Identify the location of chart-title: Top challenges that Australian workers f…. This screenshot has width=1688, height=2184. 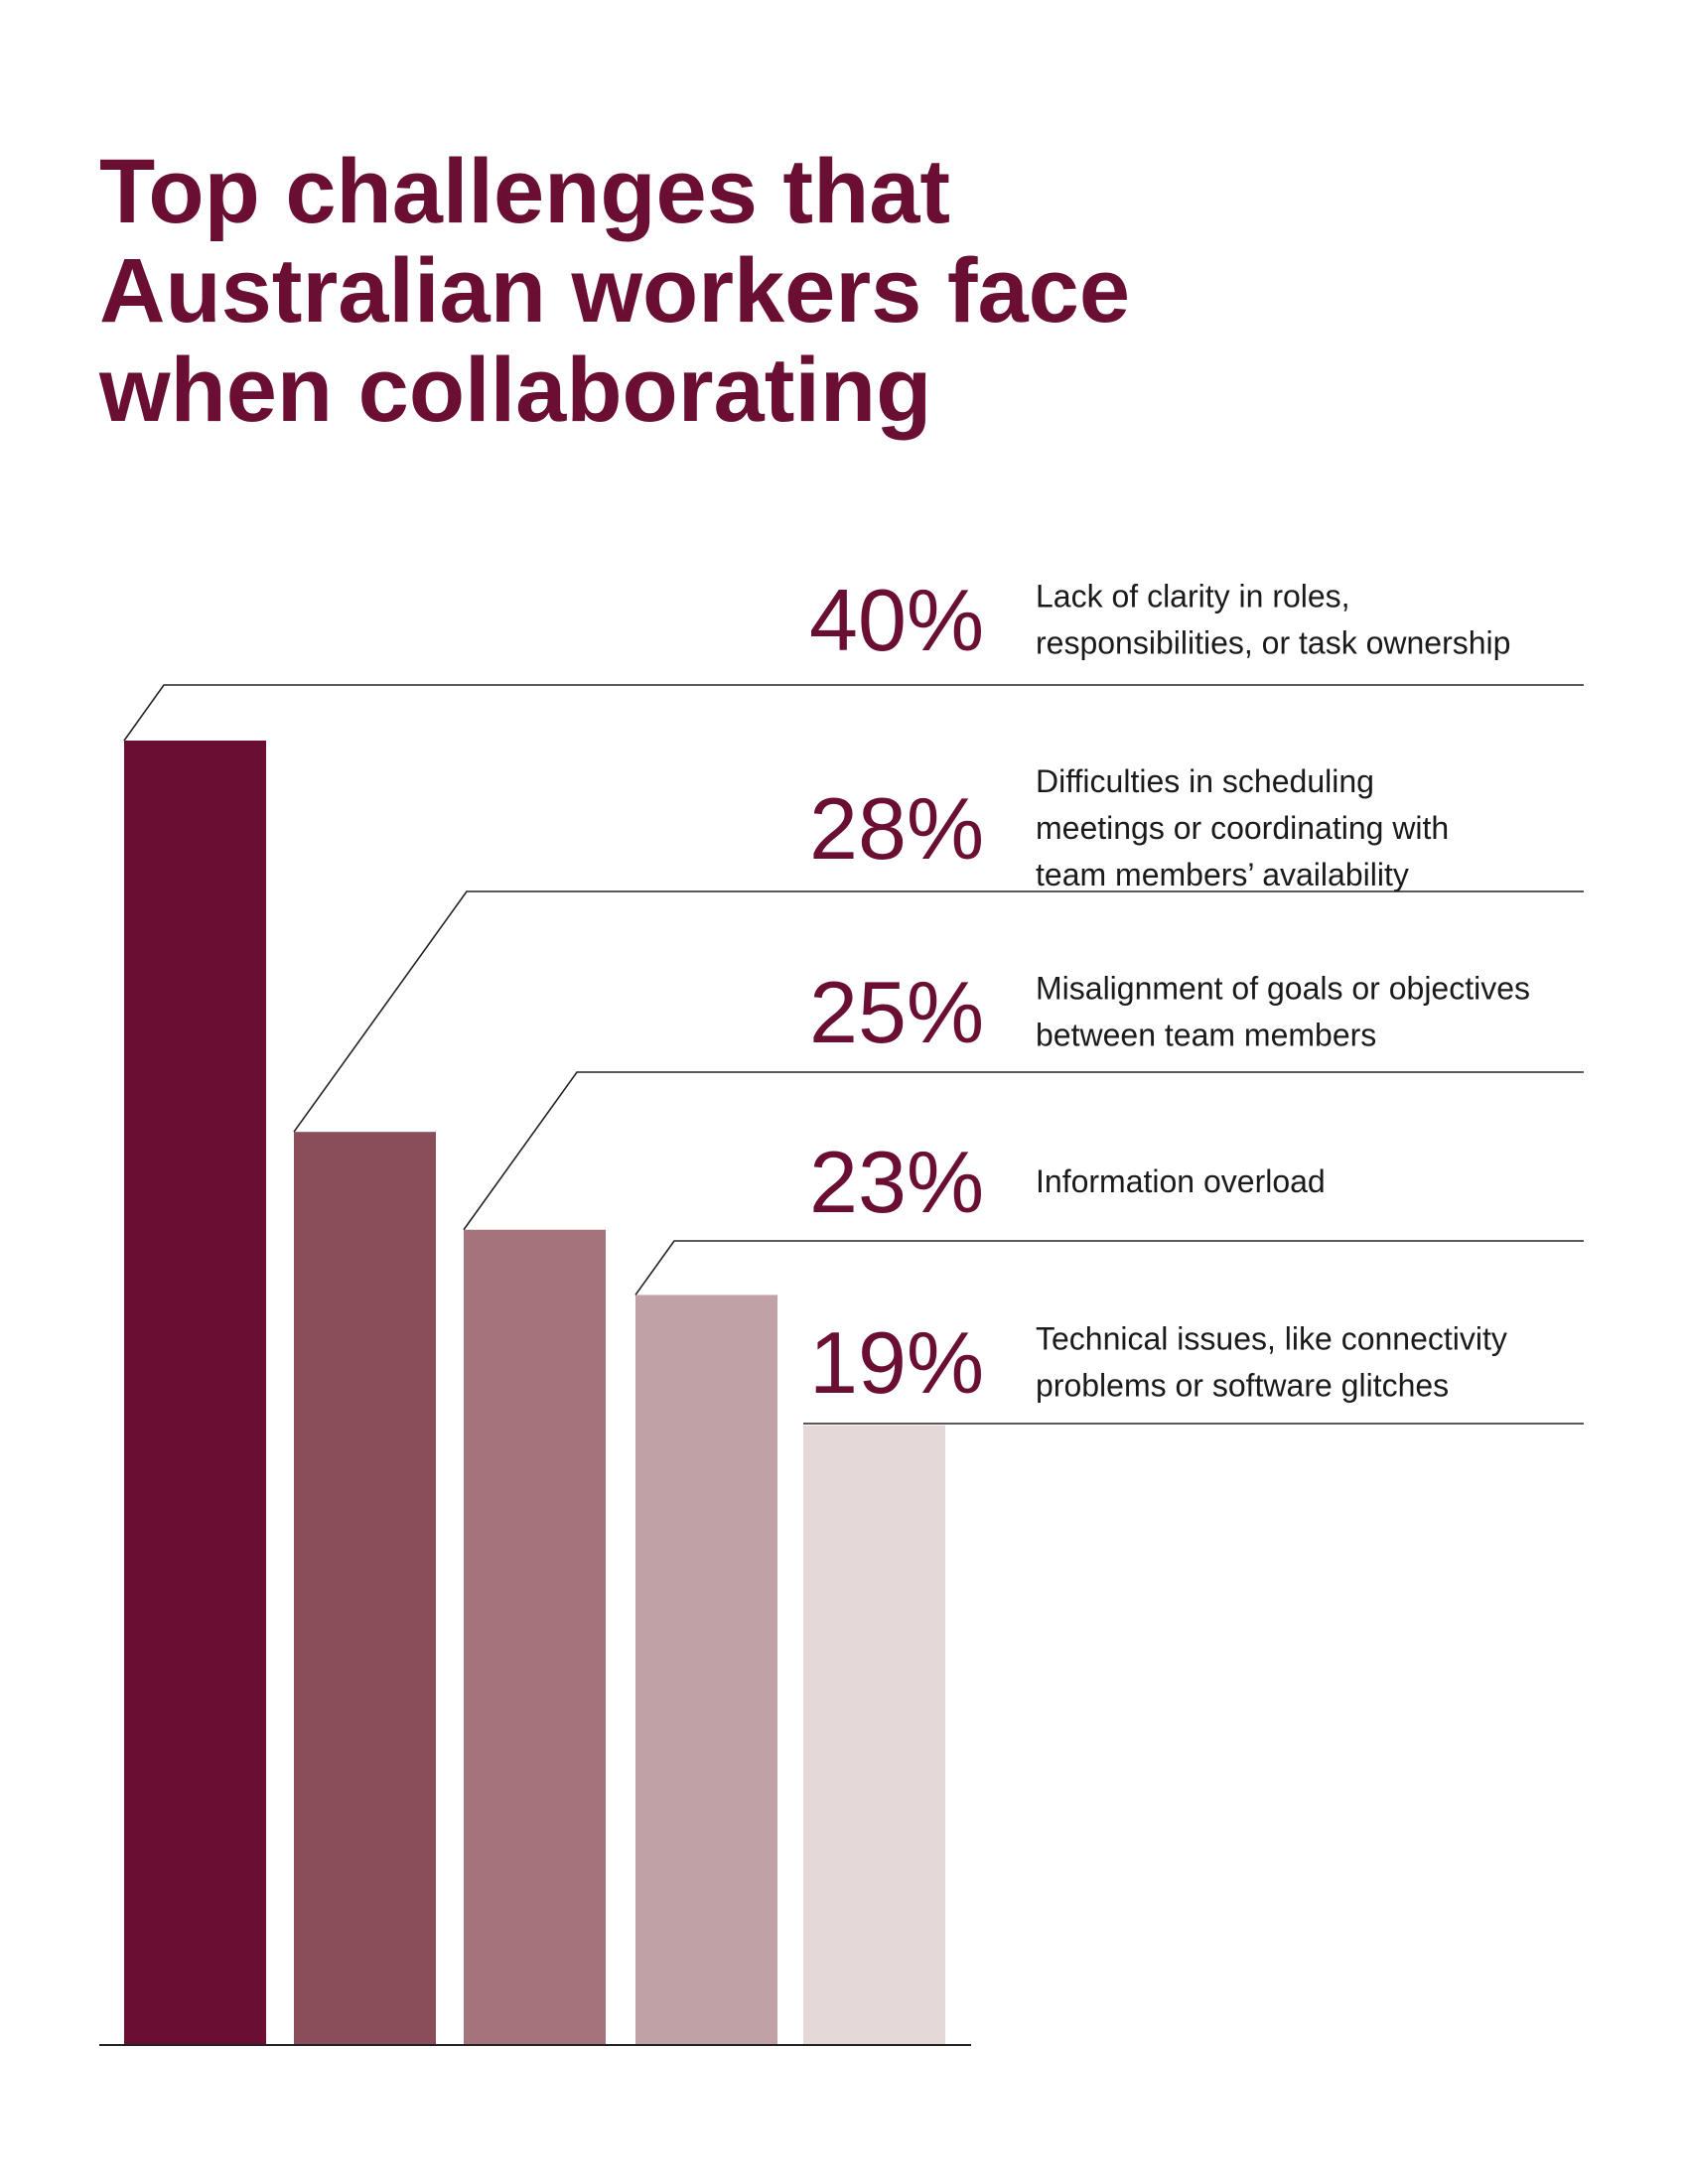
(614, 291).